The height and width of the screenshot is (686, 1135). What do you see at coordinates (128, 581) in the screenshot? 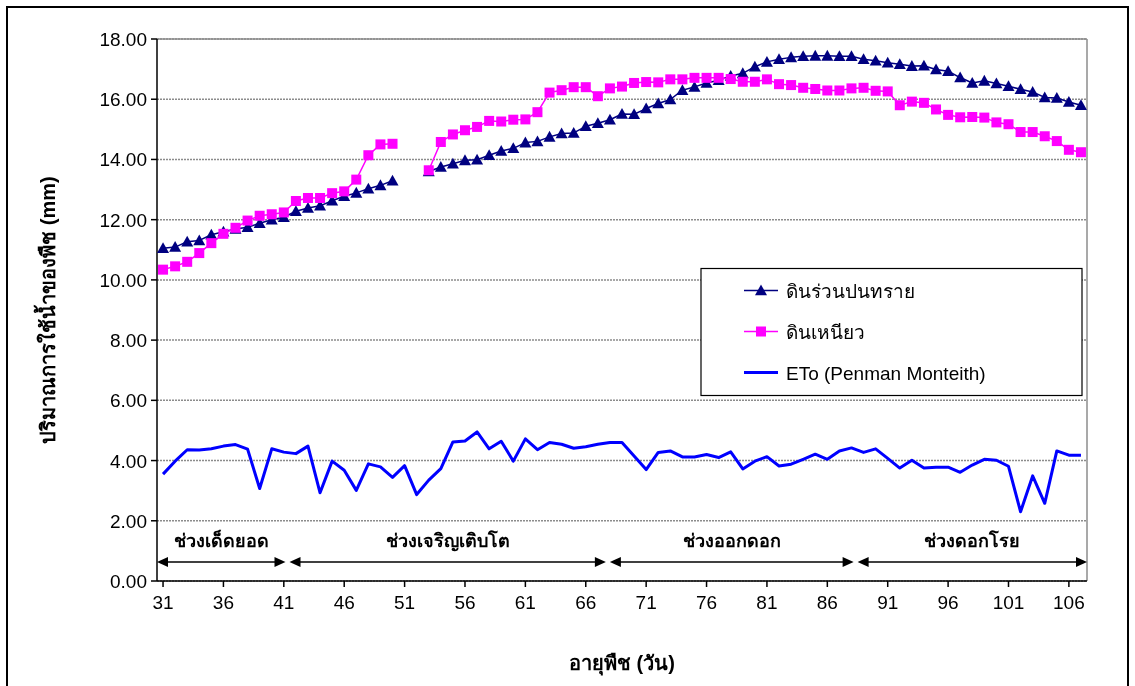
I see `y-tick-label: 0.00` at bounding box center [128, 581].